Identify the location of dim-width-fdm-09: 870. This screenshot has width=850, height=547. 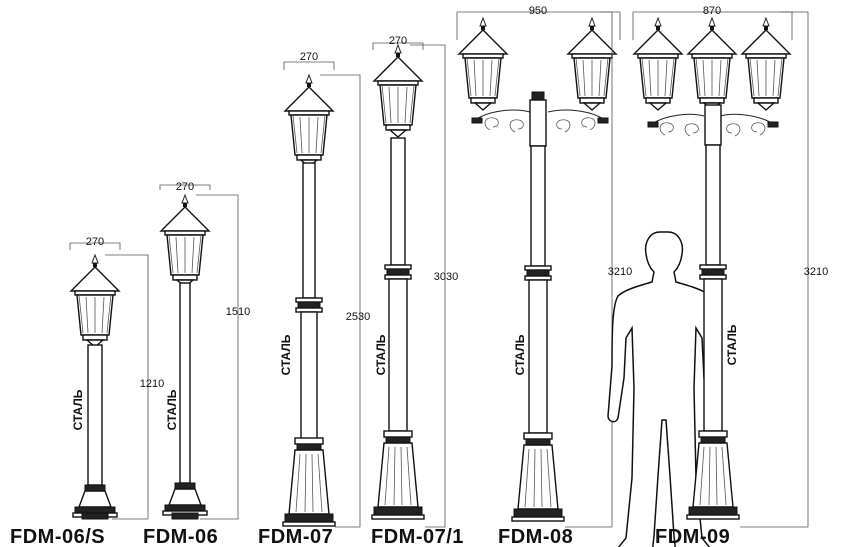
(712, 11).